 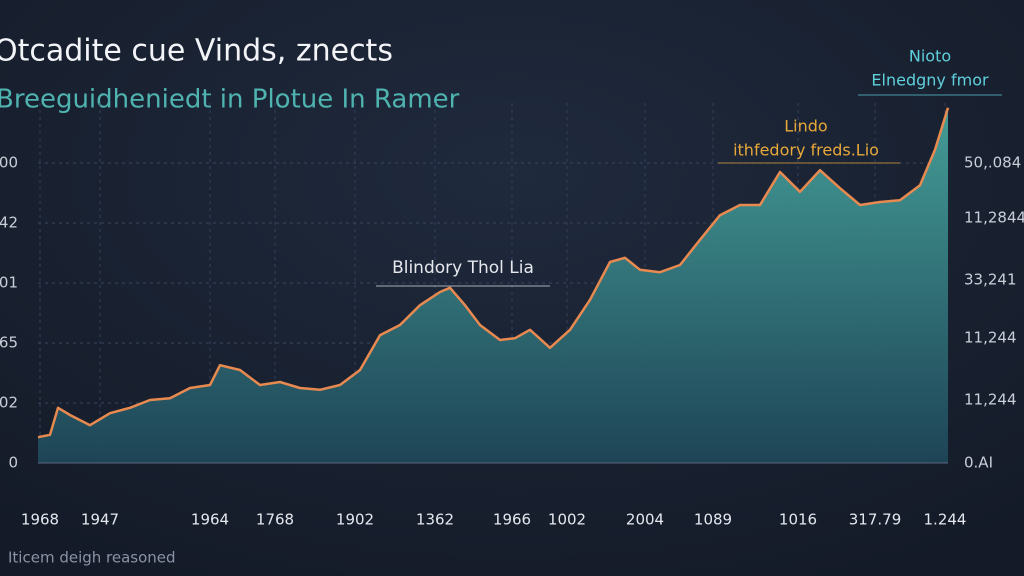 I want to click on y-tick-label: 01, so click(x=9, y=283).